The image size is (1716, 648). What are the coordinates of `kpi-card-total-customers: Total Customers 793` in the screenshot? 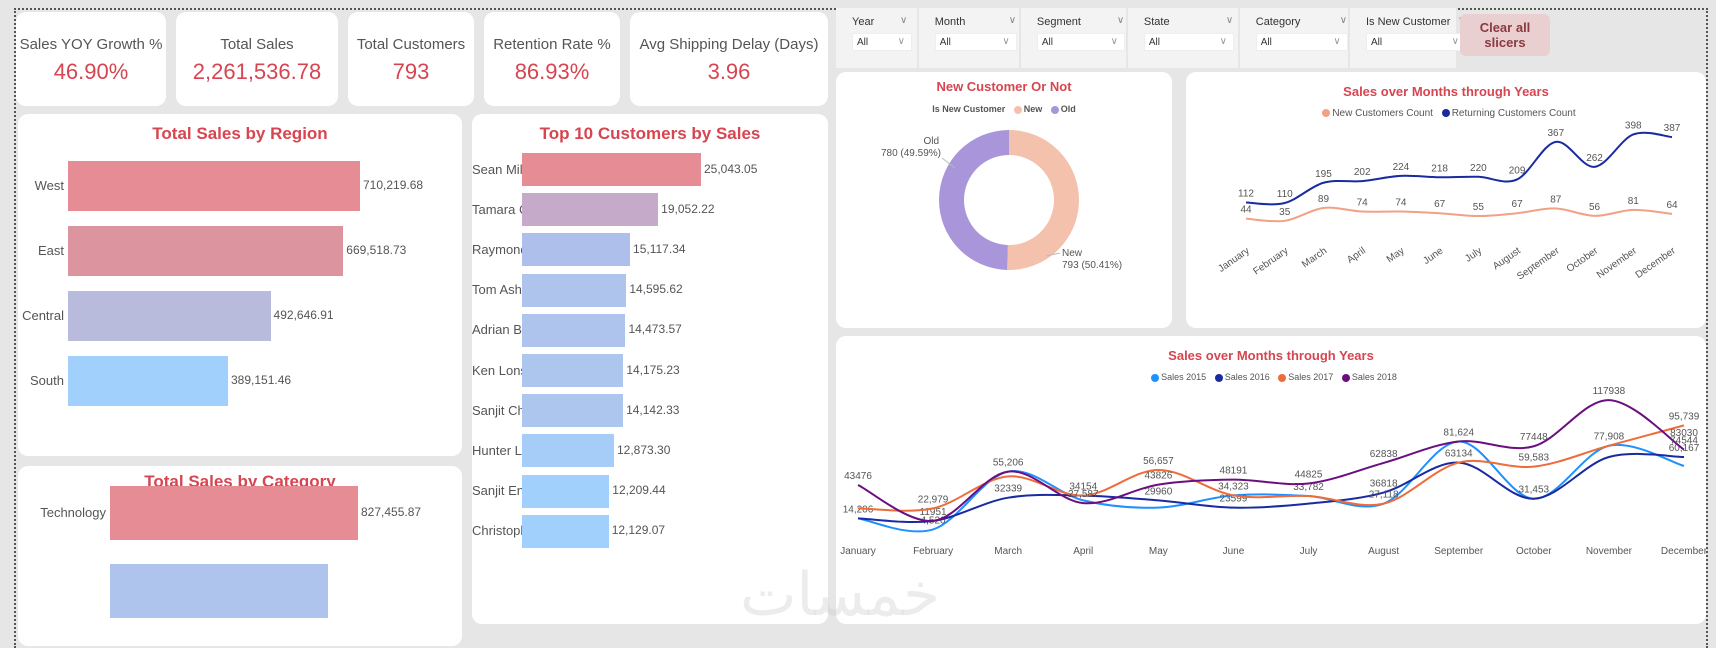 It's located at (411, 59).